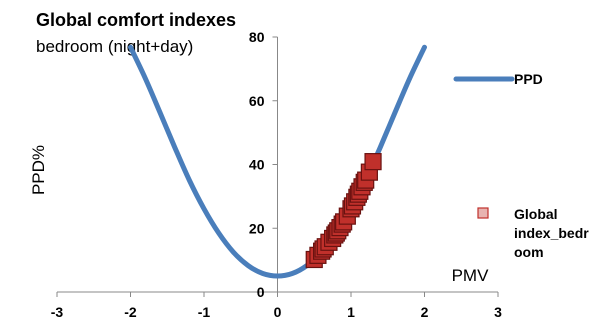  Describe the element at coordinates (136, 20) in the screenshot. I see `chart-title: Global comfort indexes` at that location.